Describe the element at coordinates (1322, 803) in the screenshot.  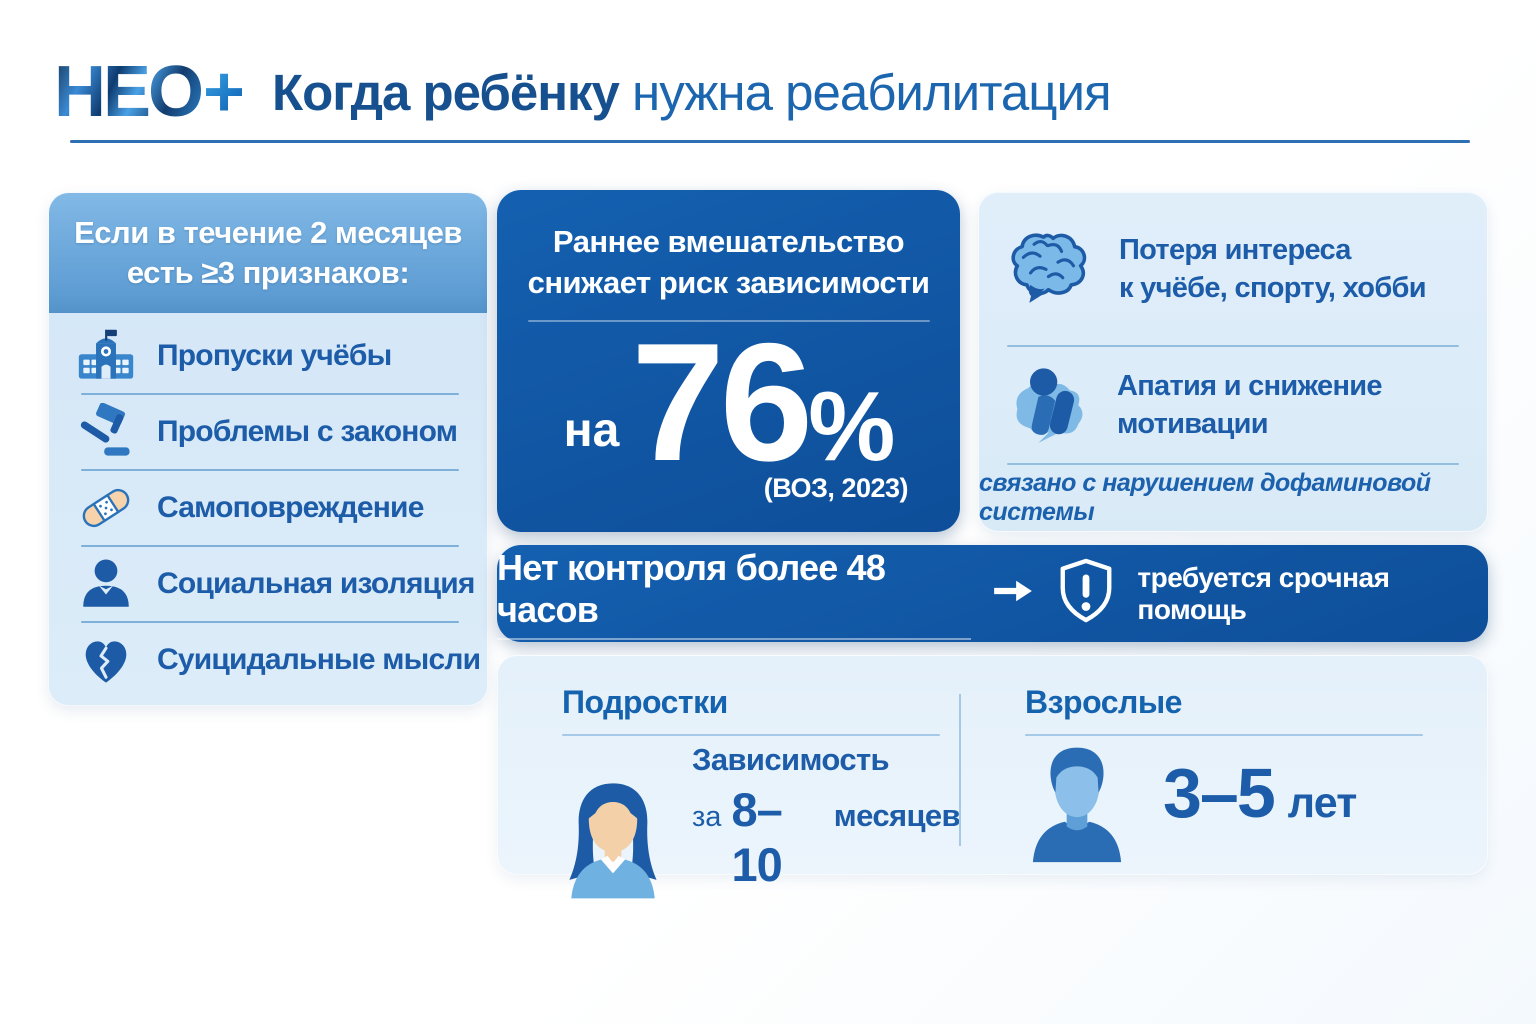
I see `adults-suffix: лет` at that location.